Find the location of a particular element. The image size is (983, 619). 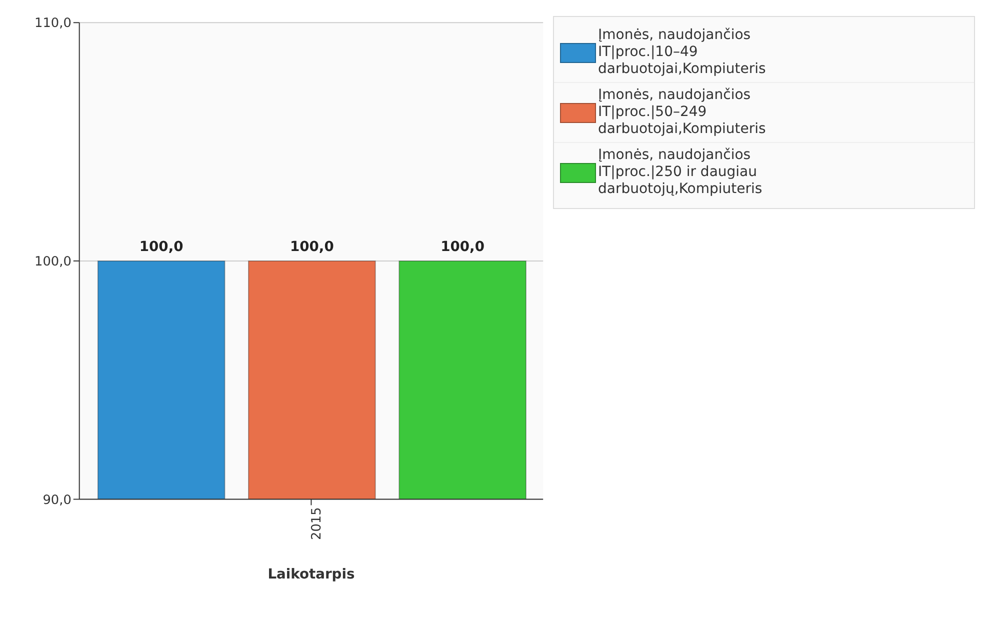

y-tick-label: 110,0 is located at coordinates (53, 24).